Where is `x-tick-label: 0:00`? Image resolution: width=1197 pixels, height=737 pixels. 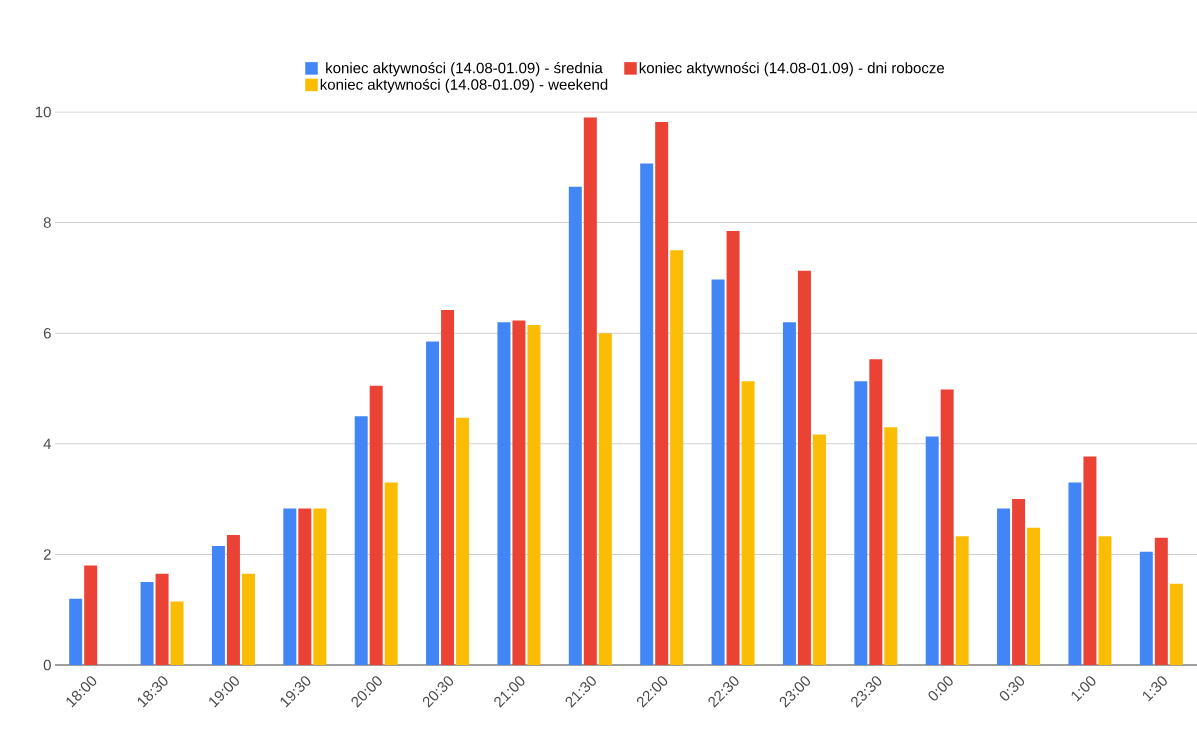 x-tick-label: 0:00 is located at coordinates (940, 688).